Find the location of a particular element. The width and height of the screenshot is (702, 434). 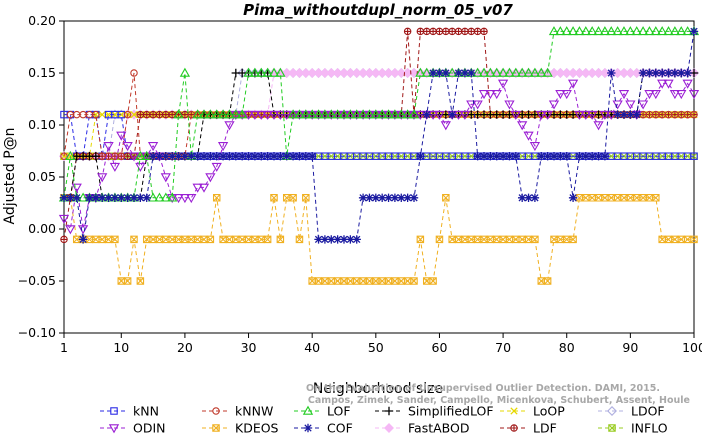

legend-label: SimplifiedLOF is located at coordinates (451, 411).